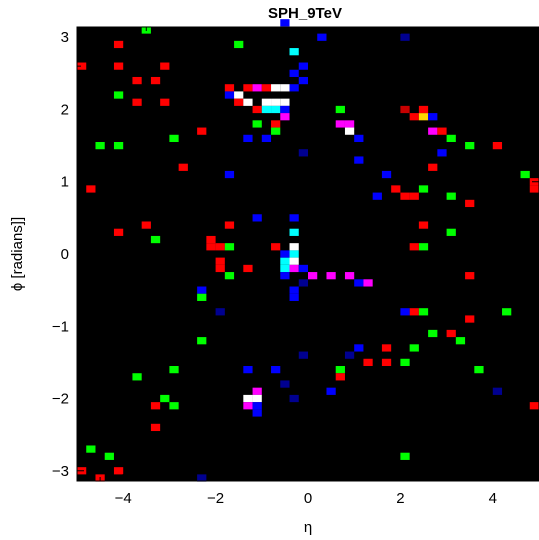 This screenshot has height=540, width=539. Describe the element at coordinates (60, 399) in the screenshot. I see `y-tick-label: −2` at that location.